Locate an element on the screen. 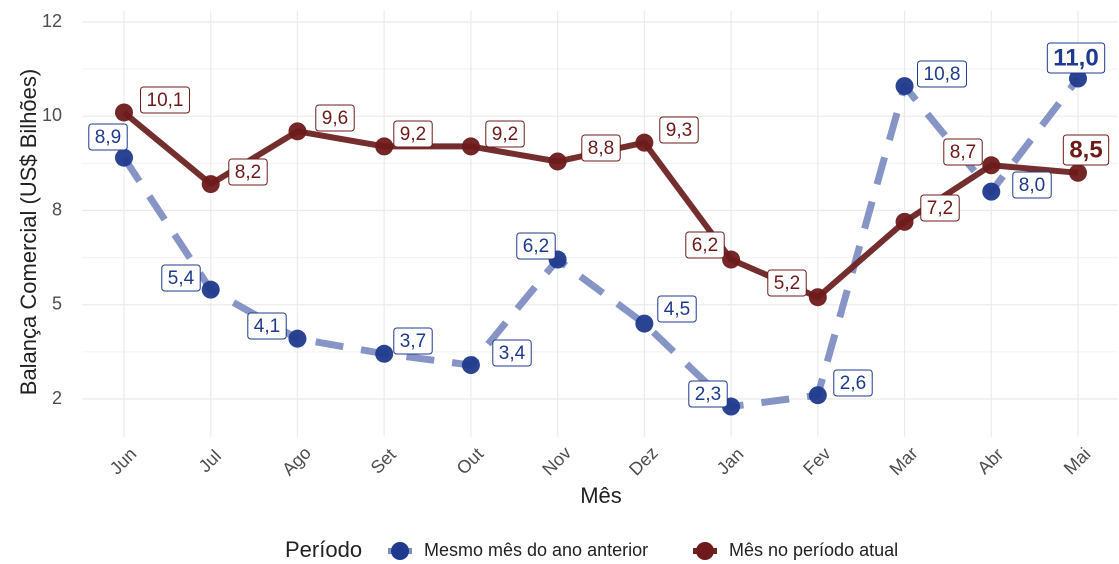 The width and height of the screenshot is (1119, 564). data-label: 4,5 is located at coordinates (677, 309).